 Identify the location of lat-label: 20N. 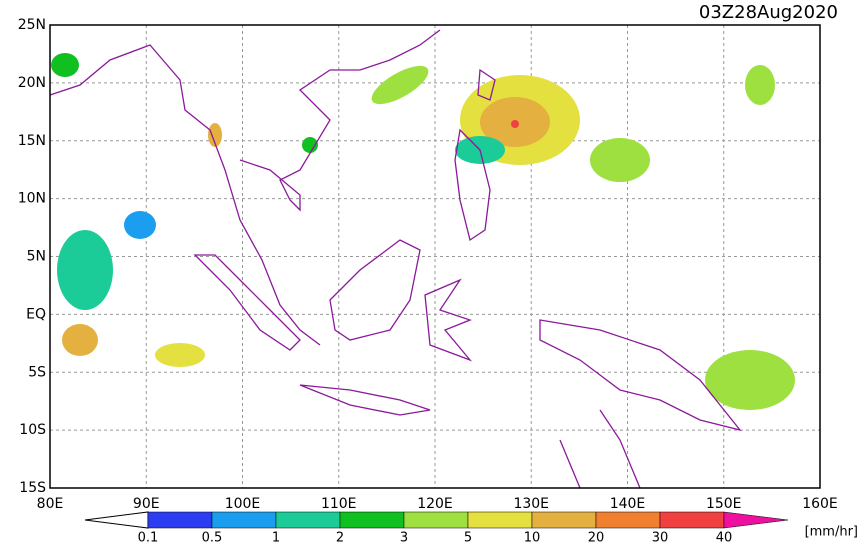
(32, 83).